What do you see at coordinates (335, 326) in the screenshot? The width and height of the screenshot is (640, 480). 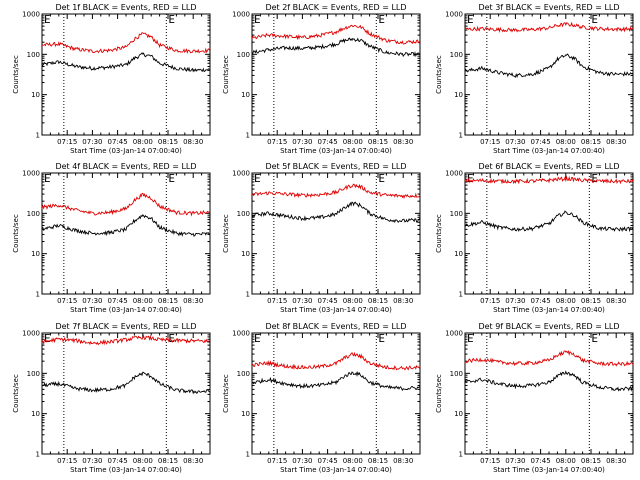 I see `panel-title: Det 8f BLACK = Events, RED = LLD` at bounding box center [335, 326].